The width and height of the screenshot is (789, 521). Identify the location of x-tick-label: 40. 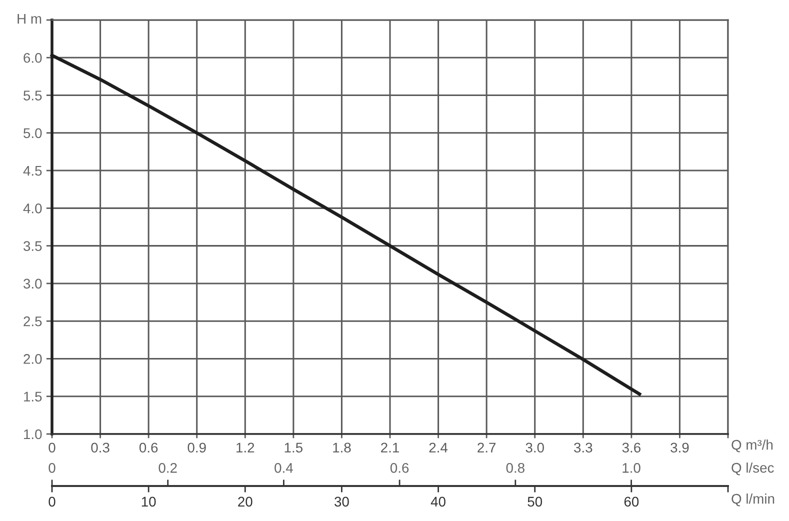
(438, 501).